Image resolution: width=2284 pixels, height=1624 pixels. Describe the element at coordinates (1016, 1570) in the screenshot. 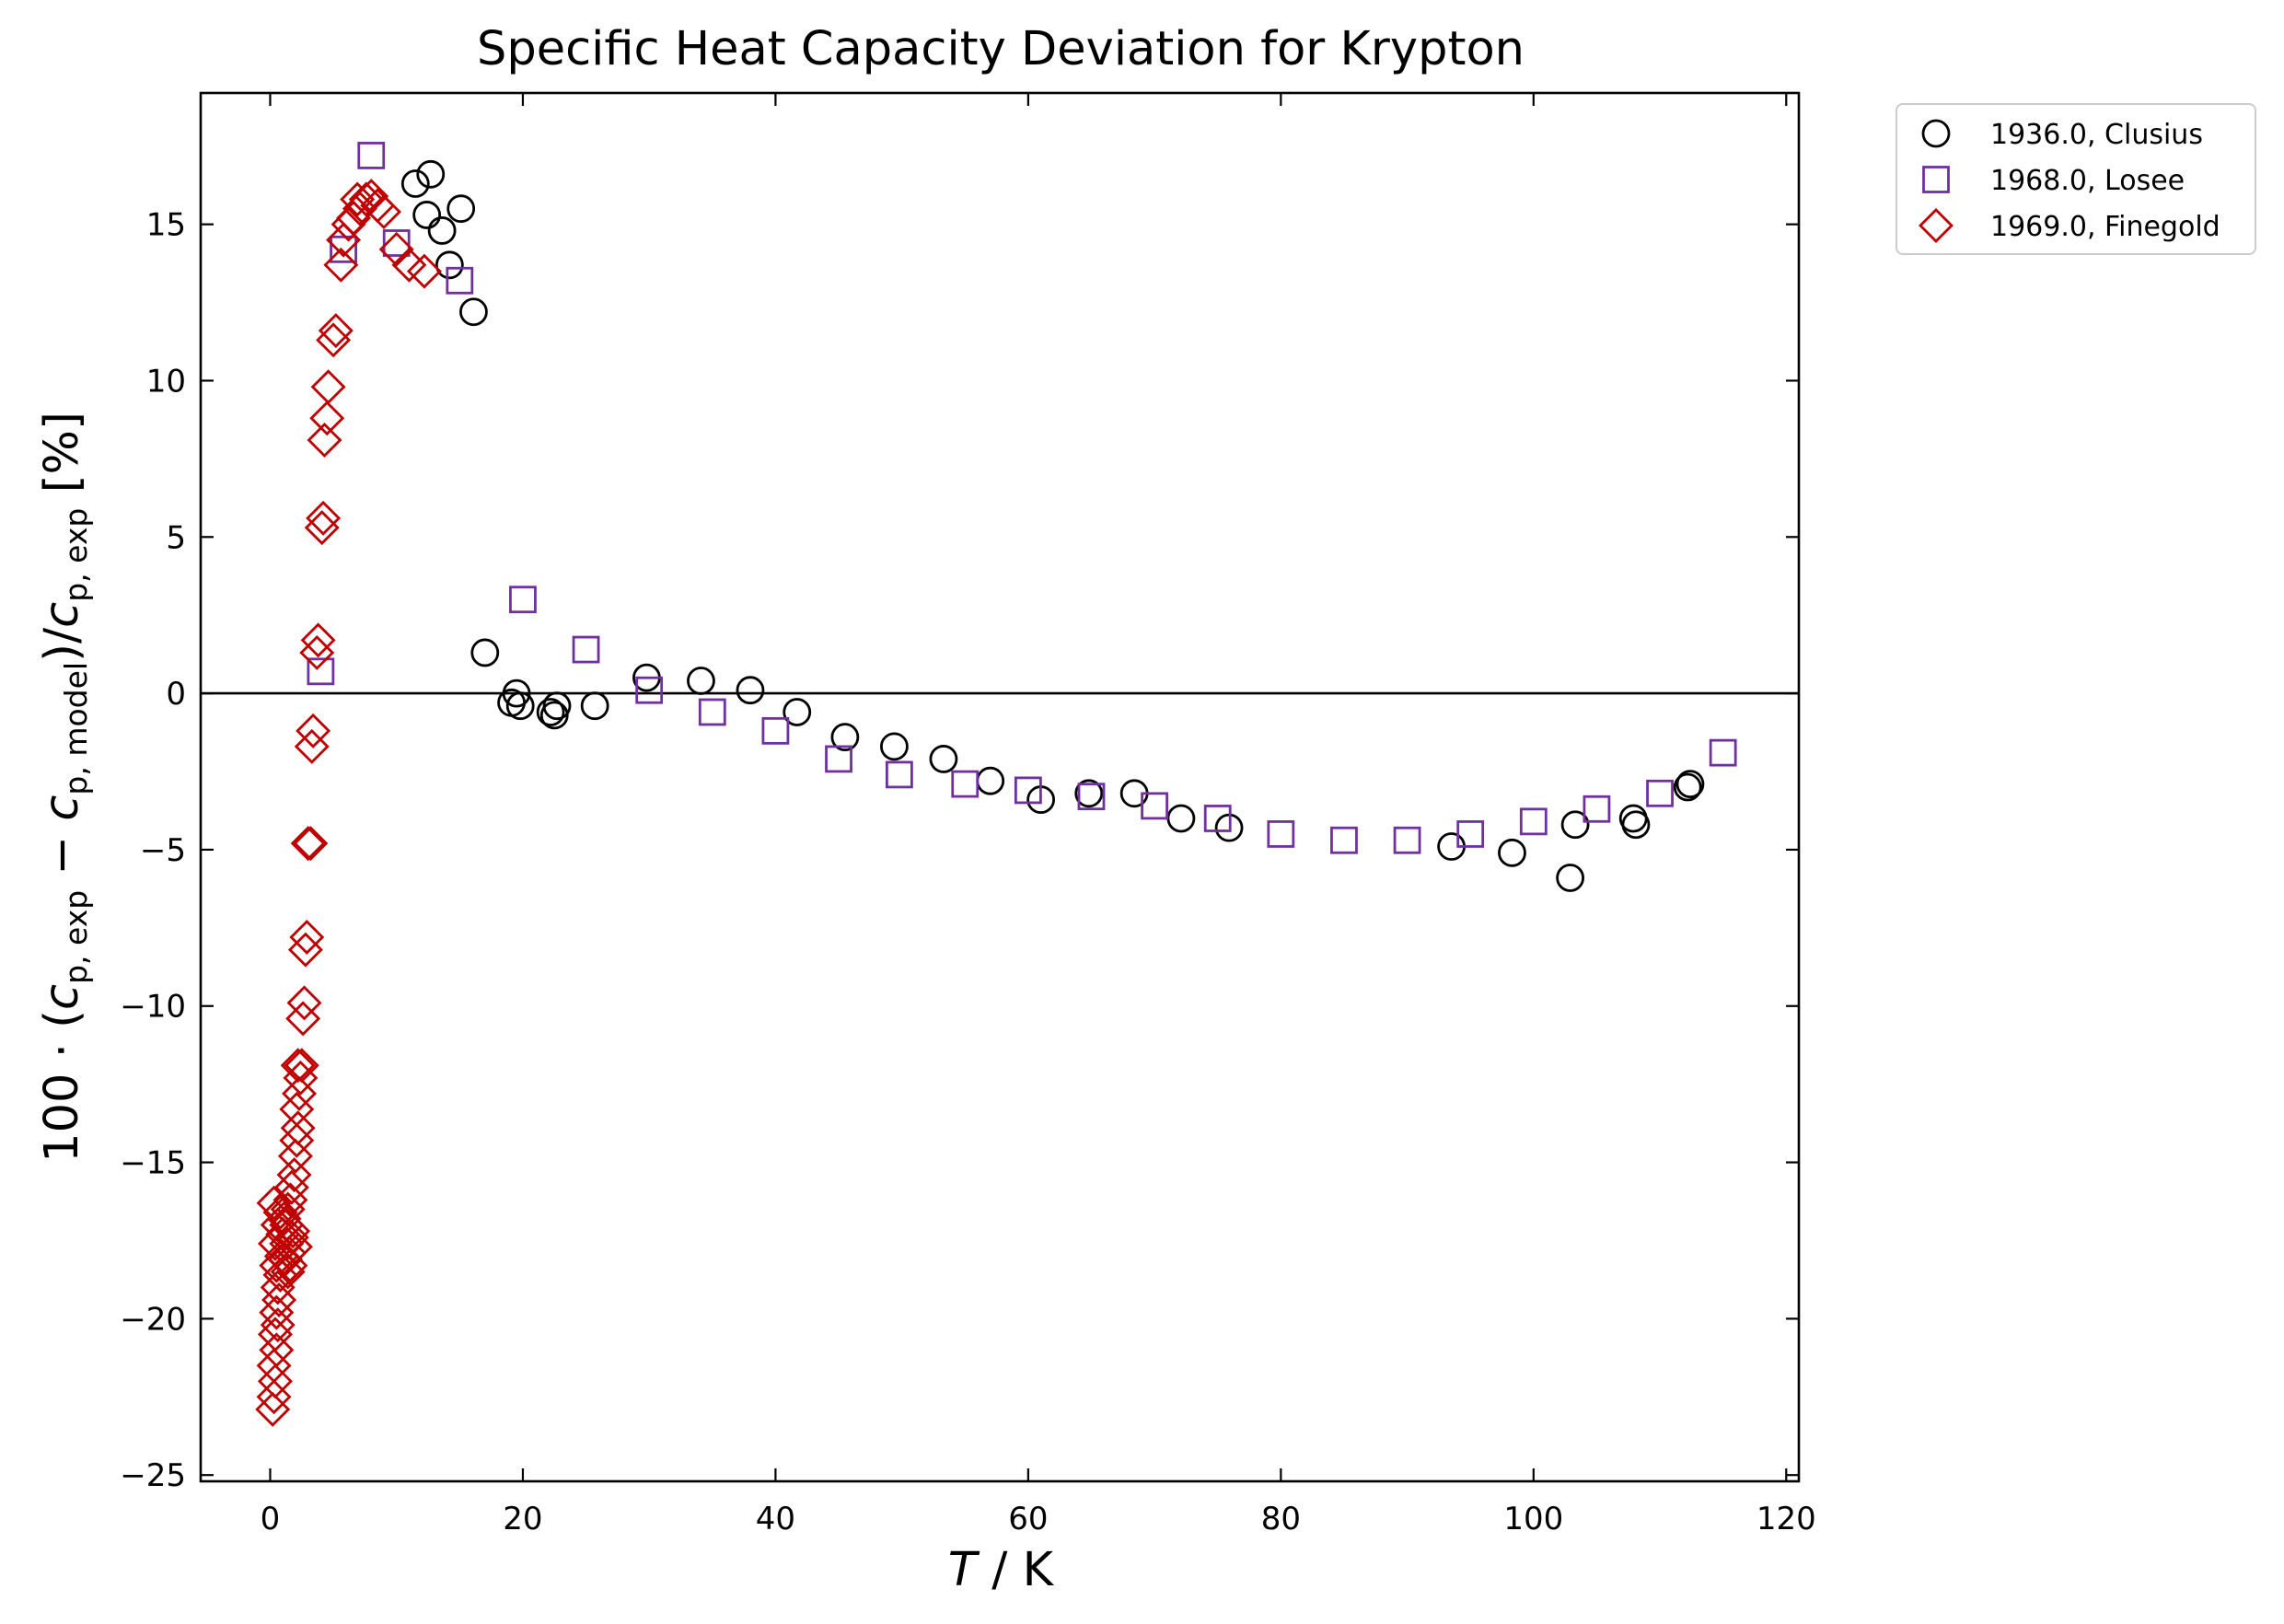

I see `x-axis-label-unit: / K` at that location.